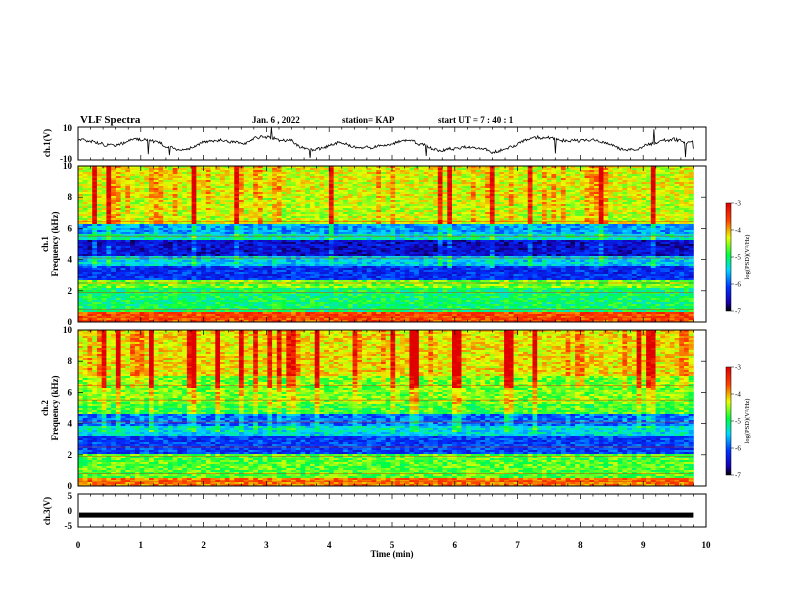 The image size is (792, 612). I want to click on ch1-waveform-trace, so click(385, 142).